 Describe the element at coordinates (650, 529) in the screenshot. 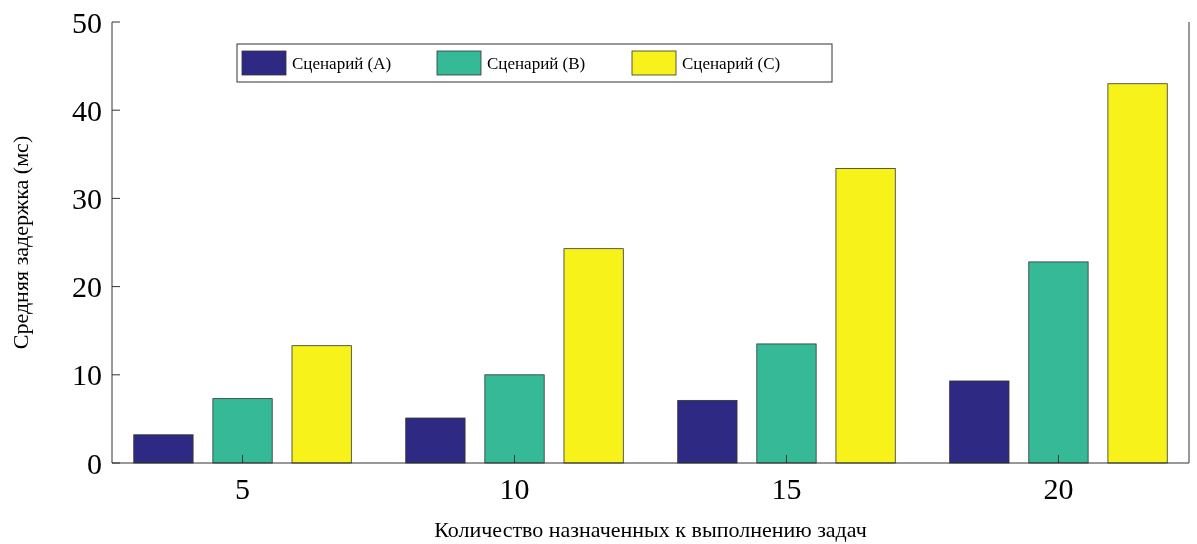

I see `x-axis-title: Количество назначенных к выполнению задач` at that location.